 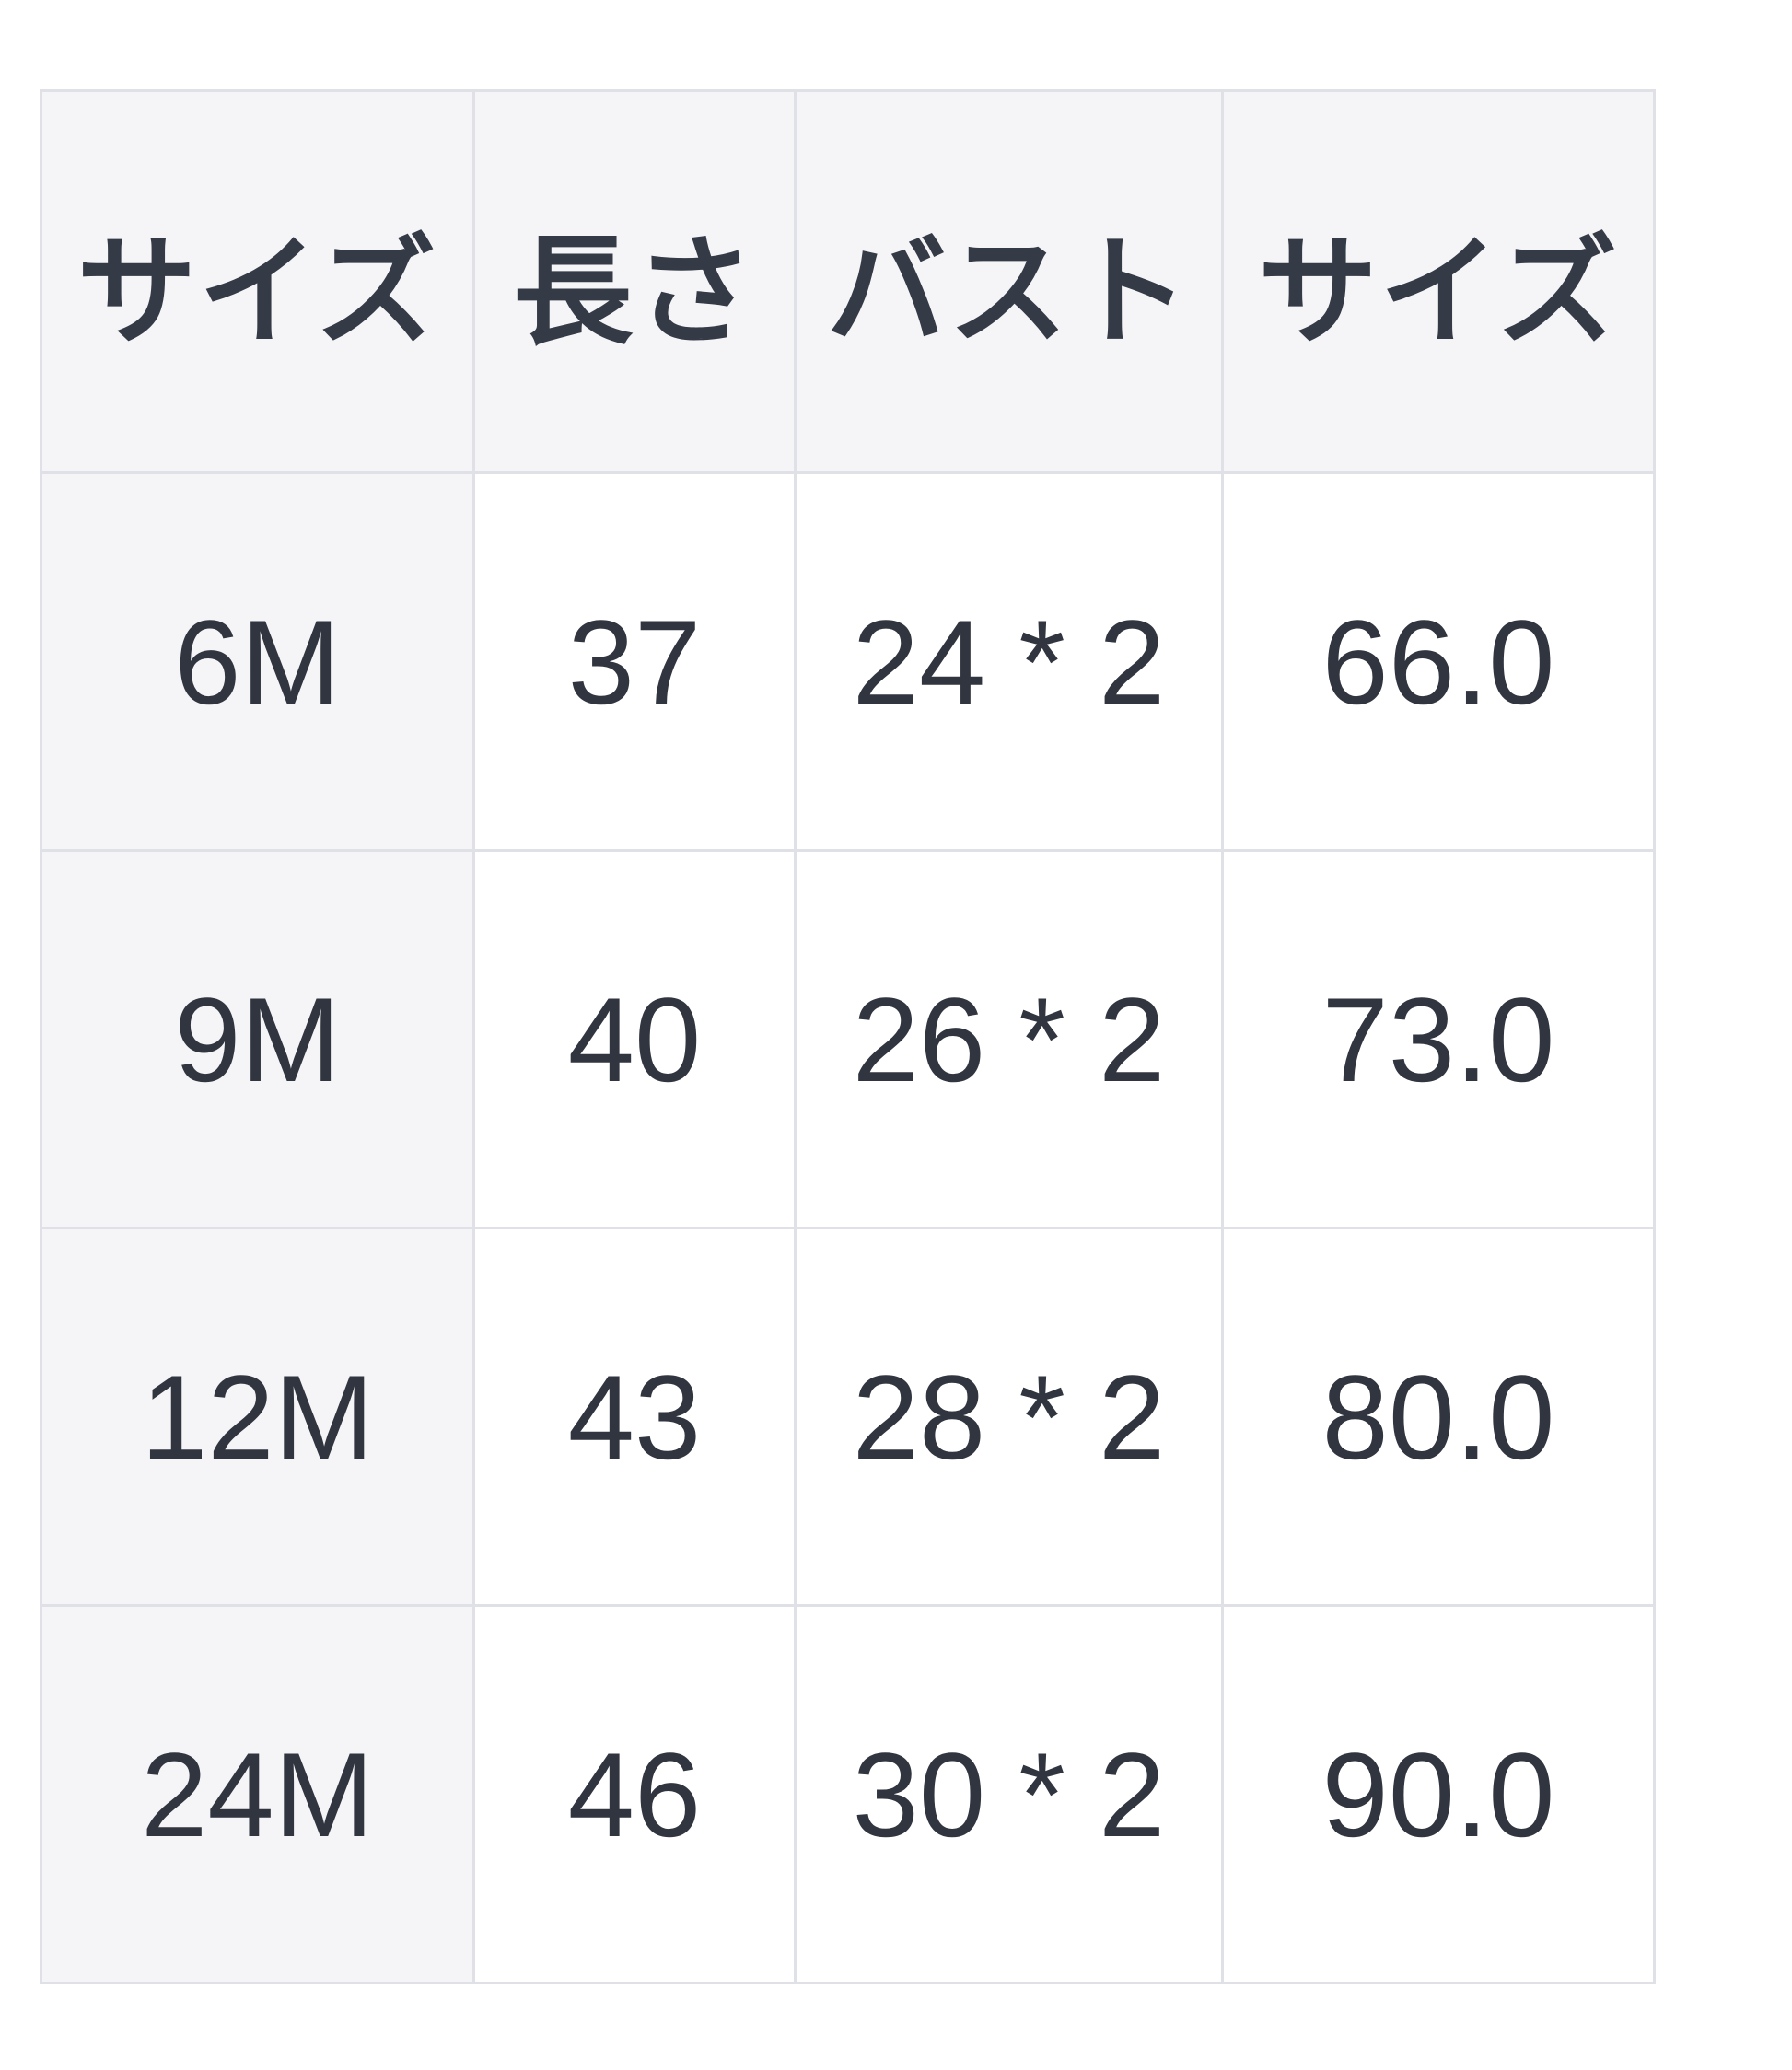 I want to click on cell-size-label: 24M, so click(x=257, y=1794).